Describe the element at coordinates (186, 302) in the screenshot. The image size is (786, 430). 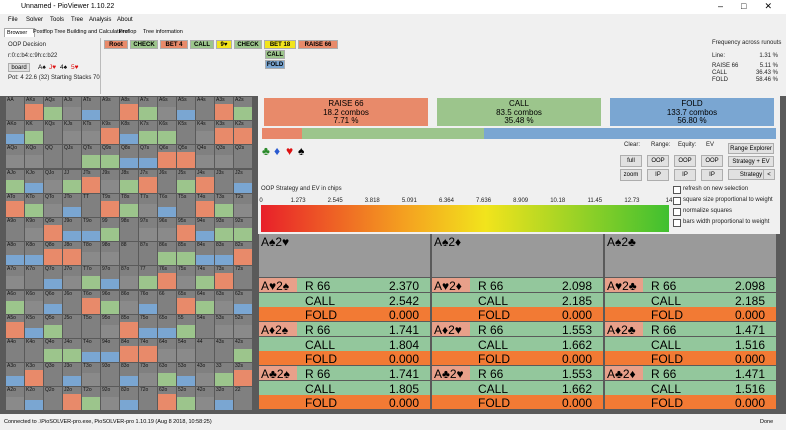
I see `hand-cell: 65s` at that location.